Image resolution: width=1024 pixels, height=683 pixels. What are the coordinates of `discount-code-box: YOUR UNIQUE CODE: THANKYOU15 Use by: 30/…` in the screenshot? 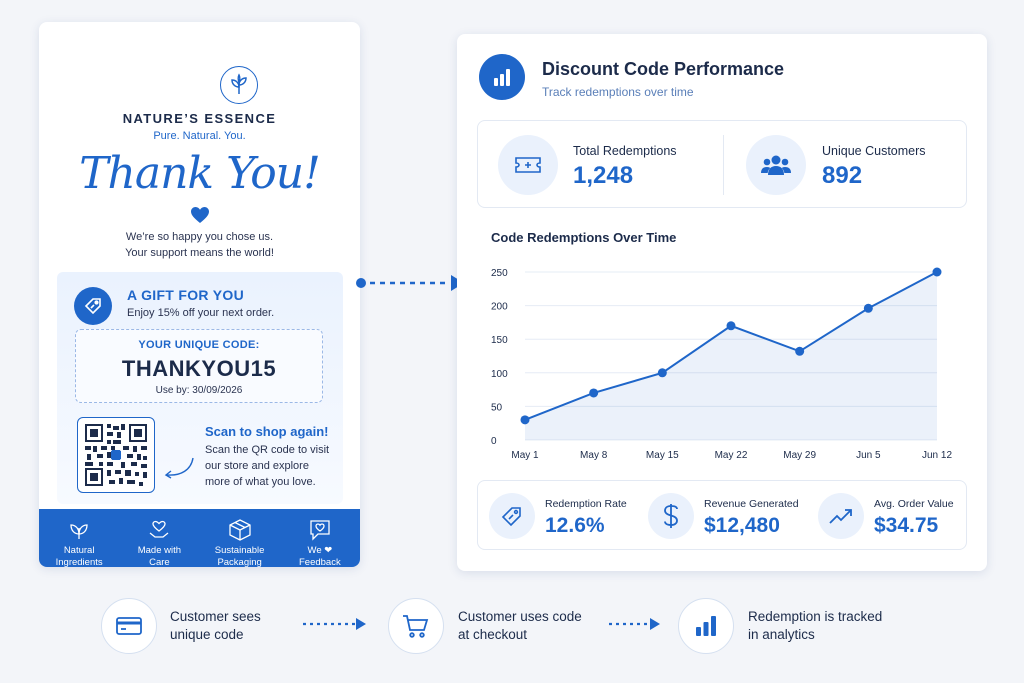 It's located at (199, 366).